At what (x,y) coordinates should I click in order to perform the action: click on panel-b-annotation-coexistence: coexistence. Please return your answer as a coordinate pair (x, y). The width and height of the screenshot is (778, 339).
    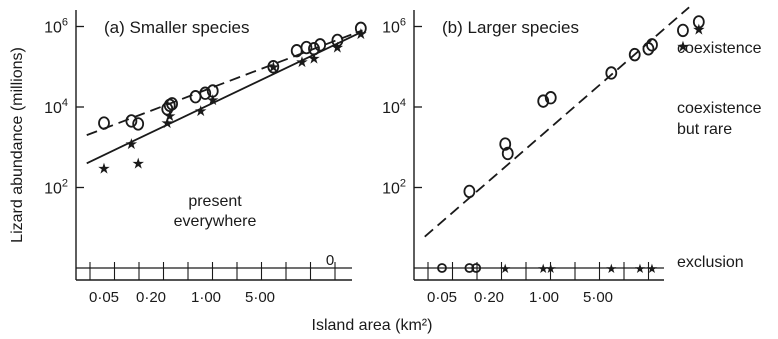
    Looking at the image, I should click on (719, 48).